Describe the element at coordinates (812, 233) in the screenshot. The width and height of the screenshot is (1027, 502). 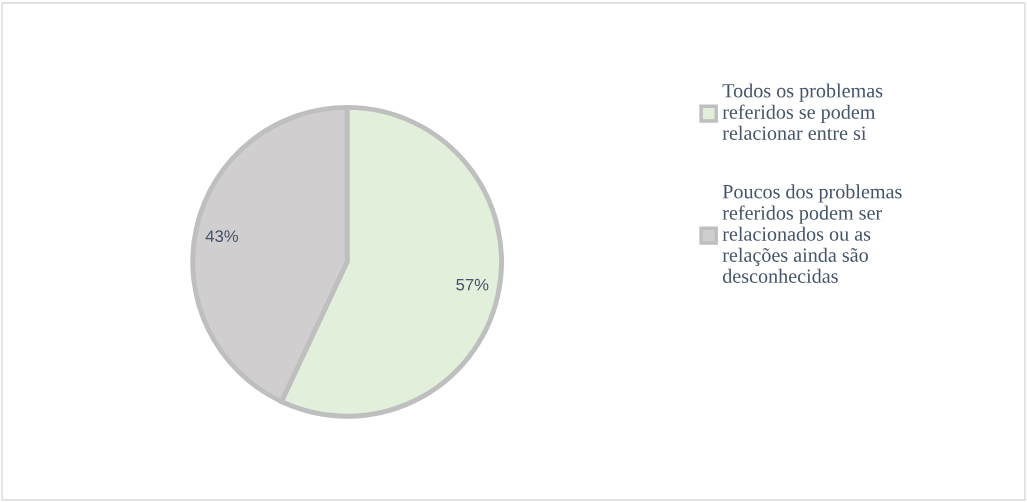
I see `legend-label: Poucos dos problemas referidos podem ser relacionados ou as relações ainda são desconhecidas` at that location.